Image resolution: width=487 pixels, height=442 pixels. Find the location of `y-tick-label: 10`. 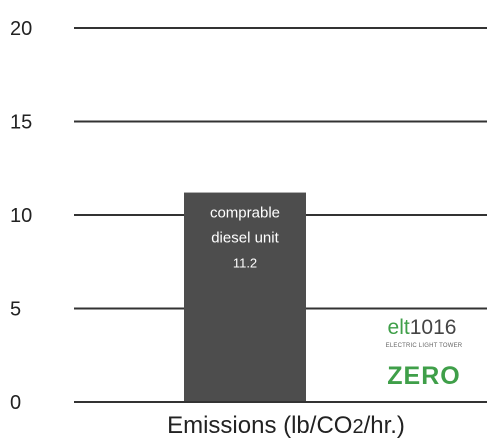

y-tick-label: 10 is located at coordinates (21, 216).